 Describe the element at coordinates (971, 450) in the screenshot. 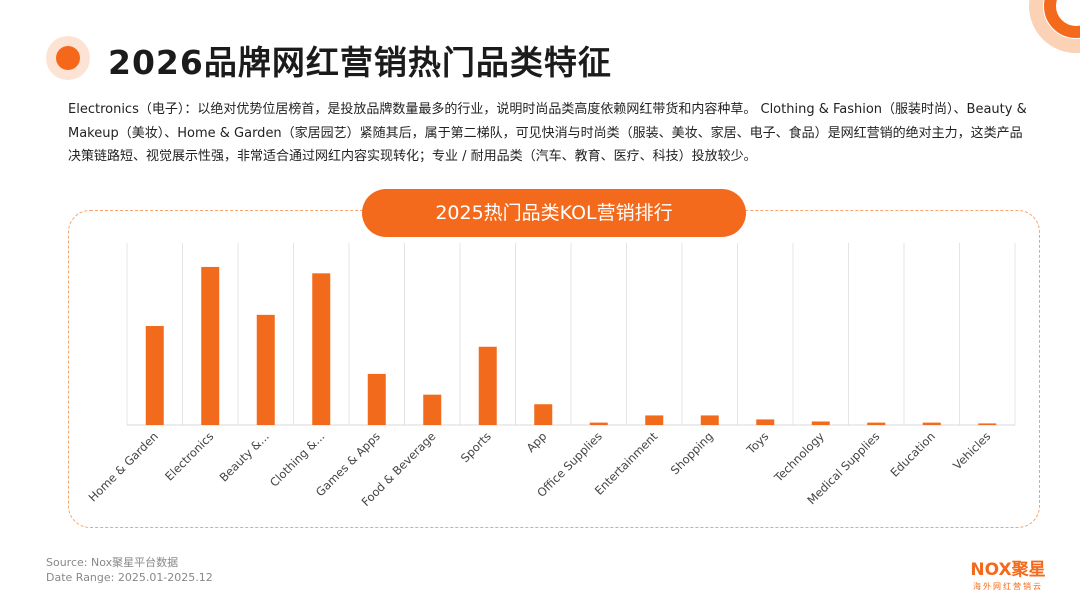

I see `x-tick-label-15: Vehicles` at that location.